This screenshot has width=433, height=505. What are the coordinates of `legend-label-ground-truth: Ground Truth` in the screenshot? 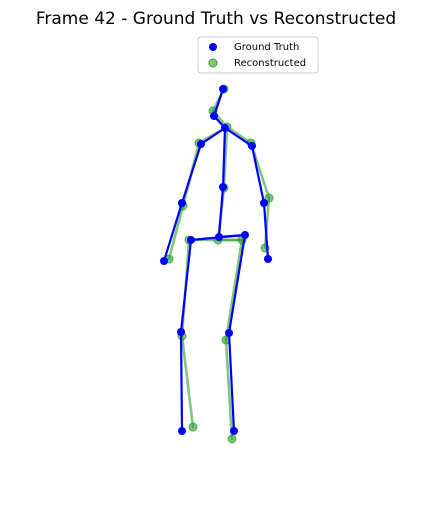 It's located at (266, 47).